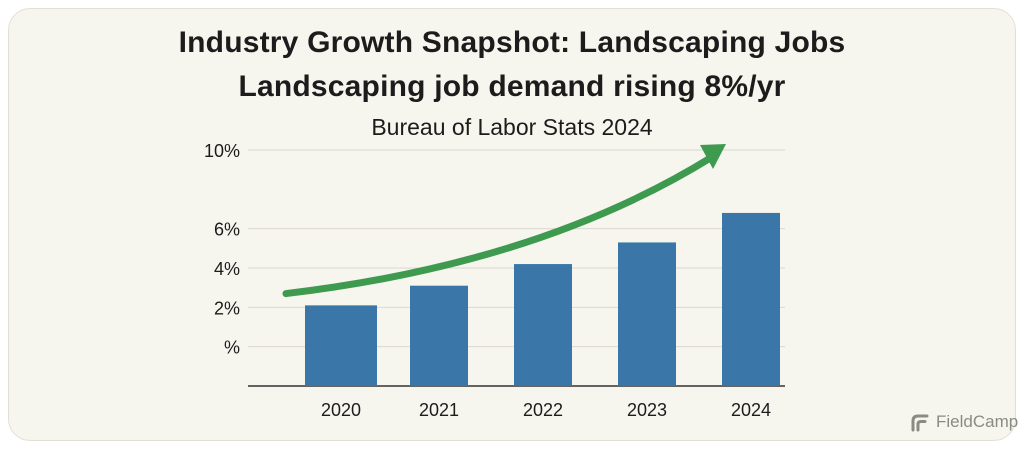  I want to click on y-tick-label: 10%, so click(222, 151).